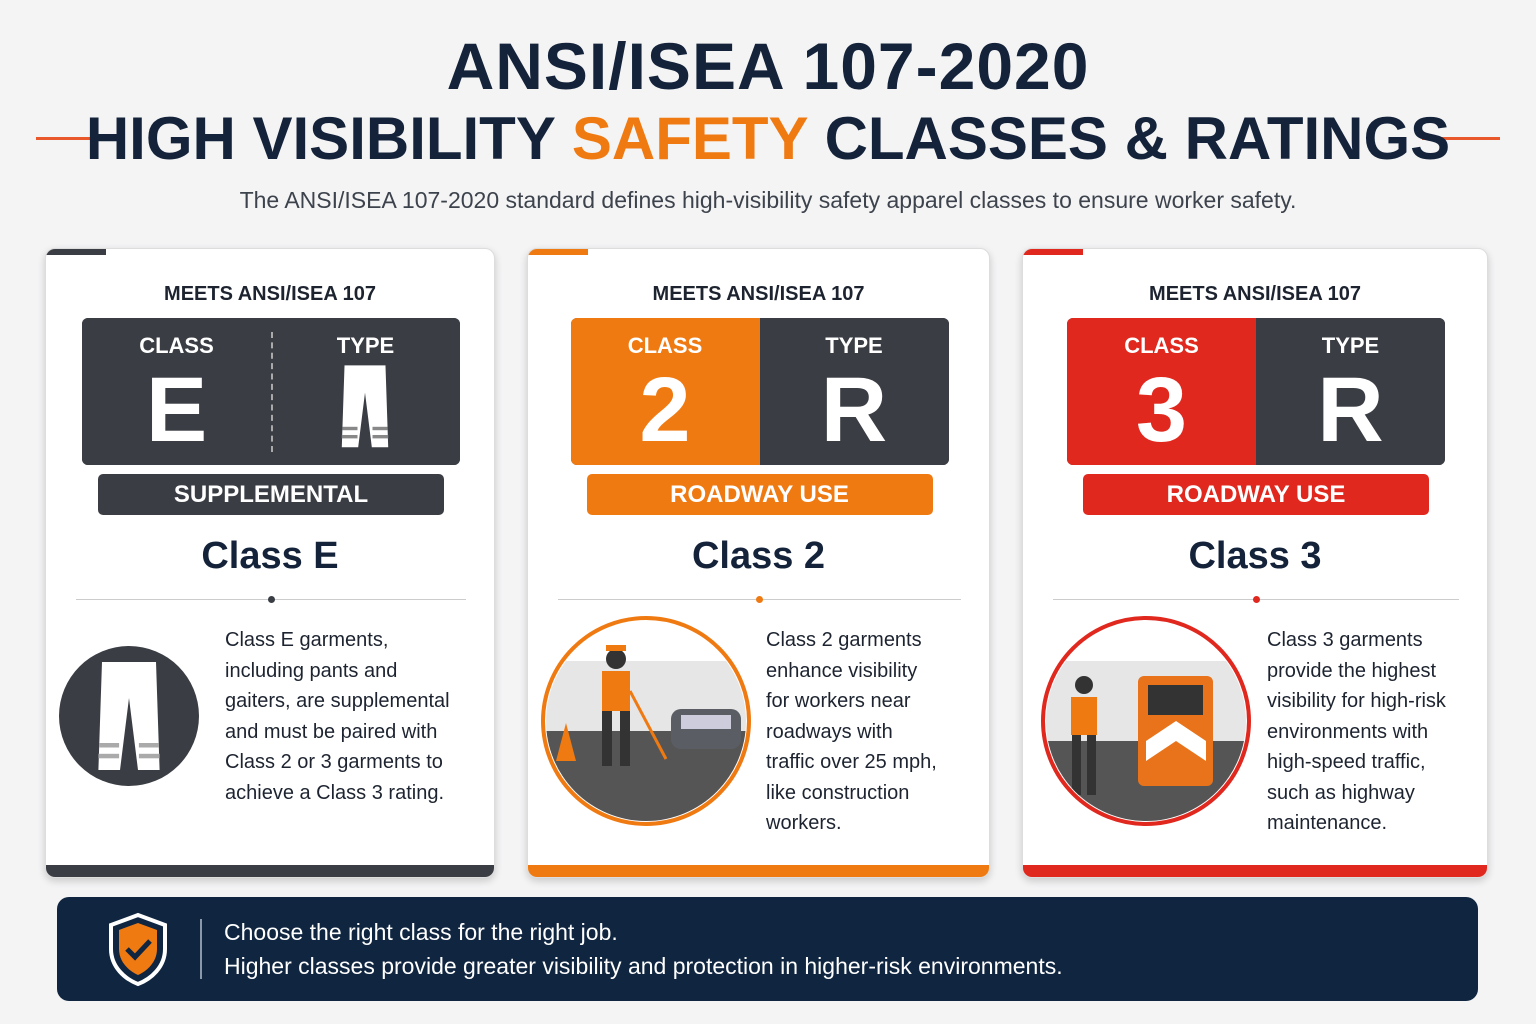  What do you see at coordinates (1161, 410) in the screenshot?
I see `class-value: 3` at bounding box center [1161, 410].